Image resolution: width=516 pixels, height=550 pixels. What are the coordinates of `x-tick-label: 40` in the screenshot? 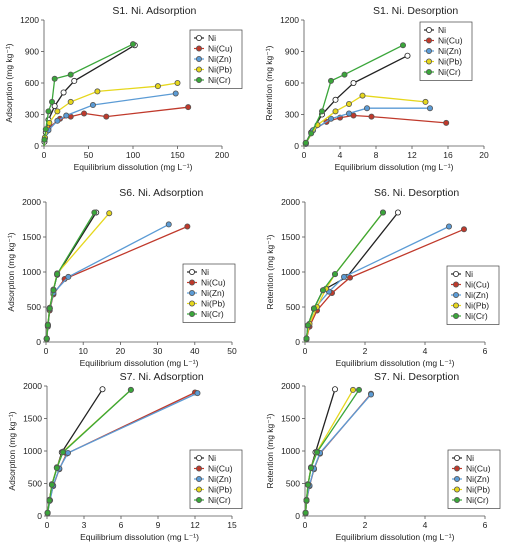 It's located at (195, 351).